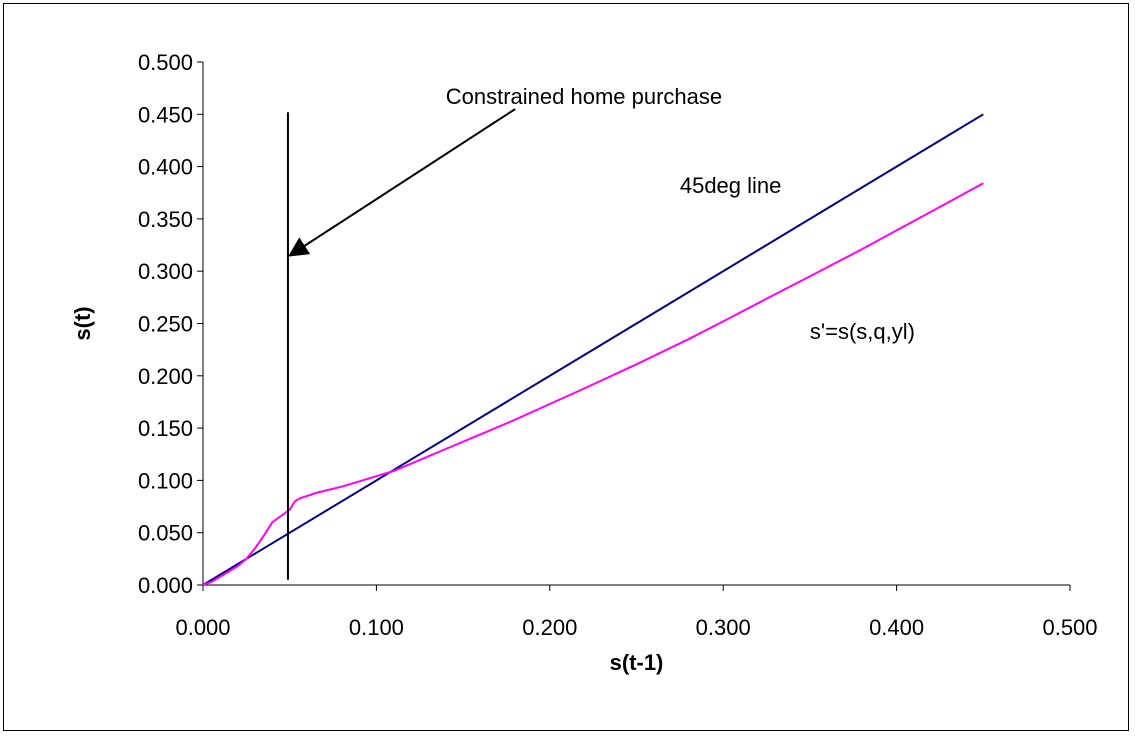  I want to click on x-tick-label: 0.000, so click(202, 627).